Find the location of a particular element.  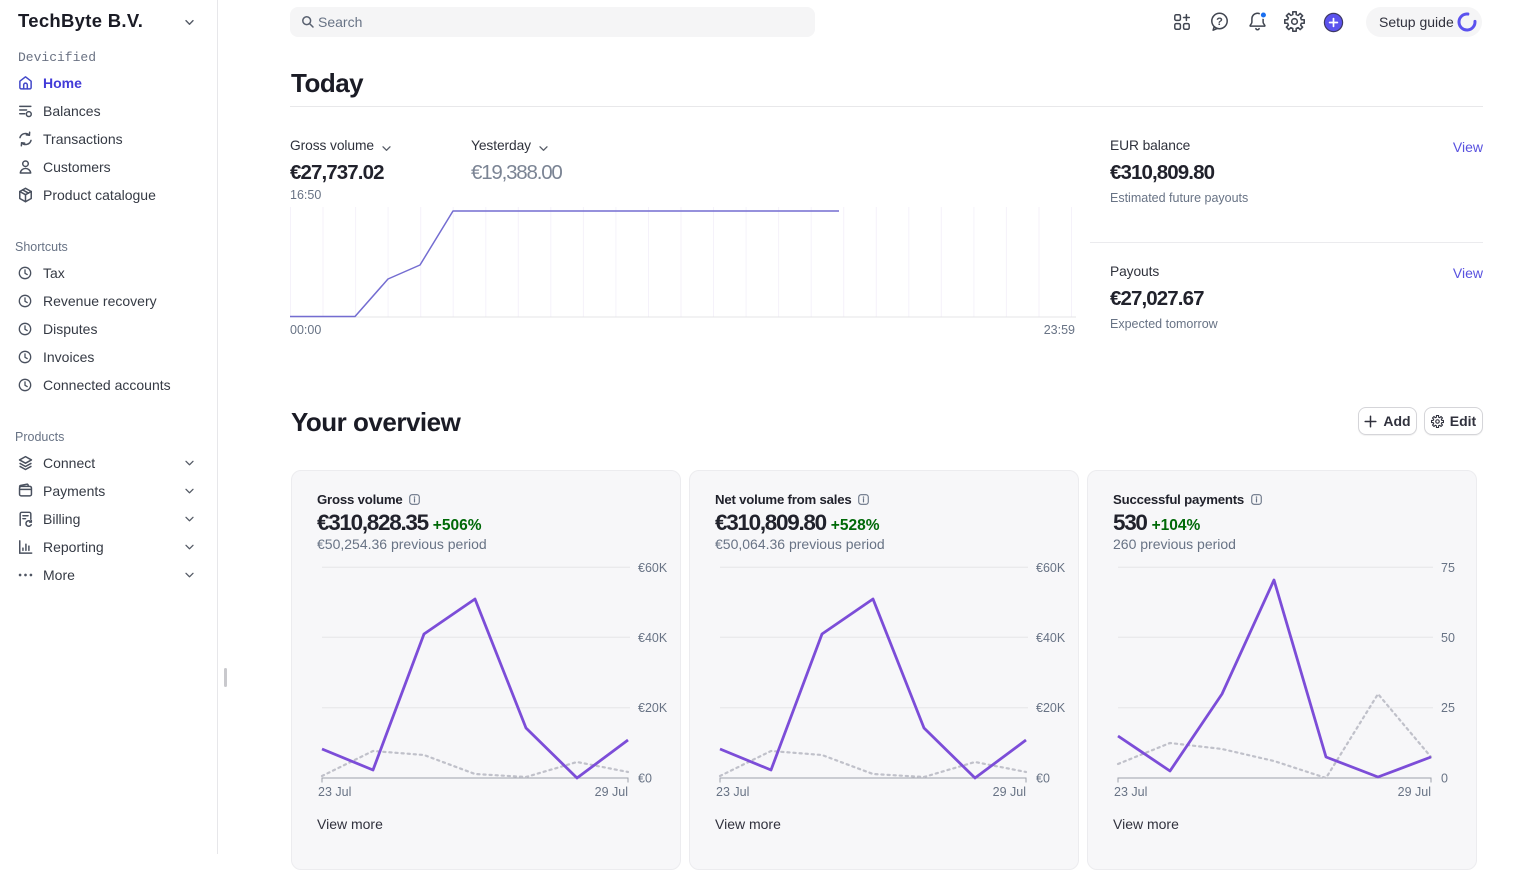

svg-text: 0 is located at coordinates (1444, 779).